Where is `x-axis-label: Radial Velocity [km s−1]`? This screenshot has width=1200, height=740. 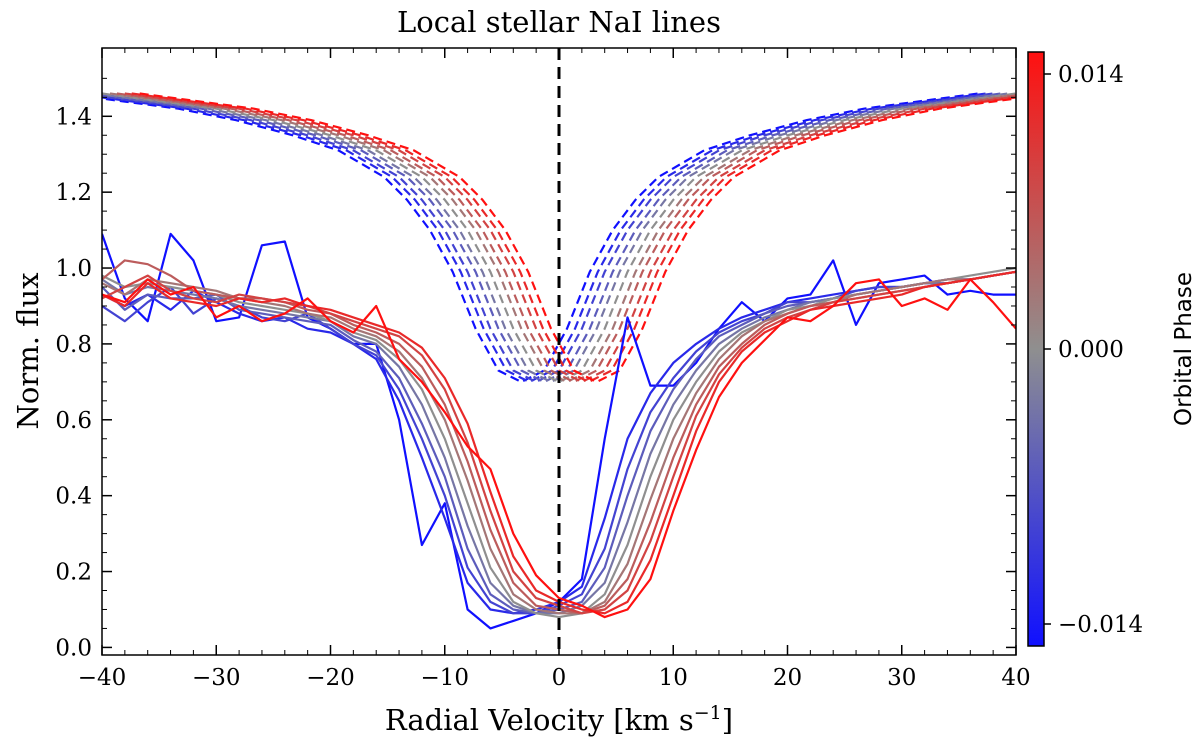
x-axis-label: Radial Velocity [km s−1] is located at coordinates (559, 719).